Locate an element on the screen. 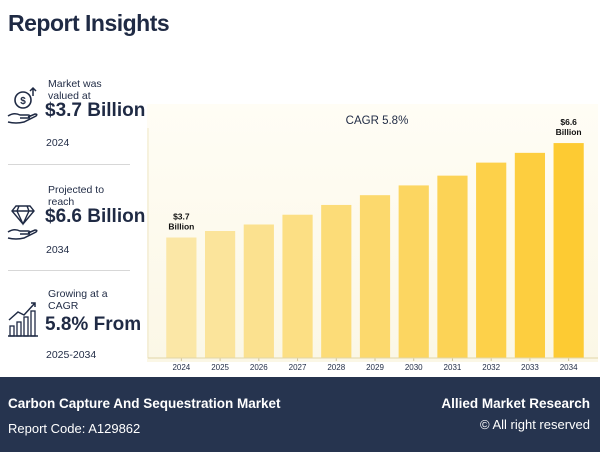 The height and width of the screenshot is (452, 600). x-tick-label: 2025 is located at coordinates (220, 367).